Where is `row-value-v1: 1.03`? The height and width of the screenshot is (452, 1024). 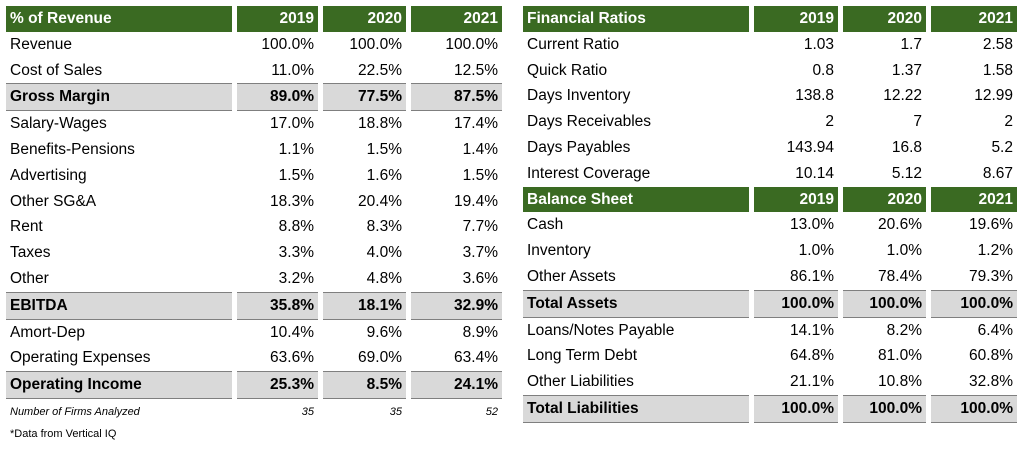 row-value-v1: 1.03 is located at coordinates (818, 44).